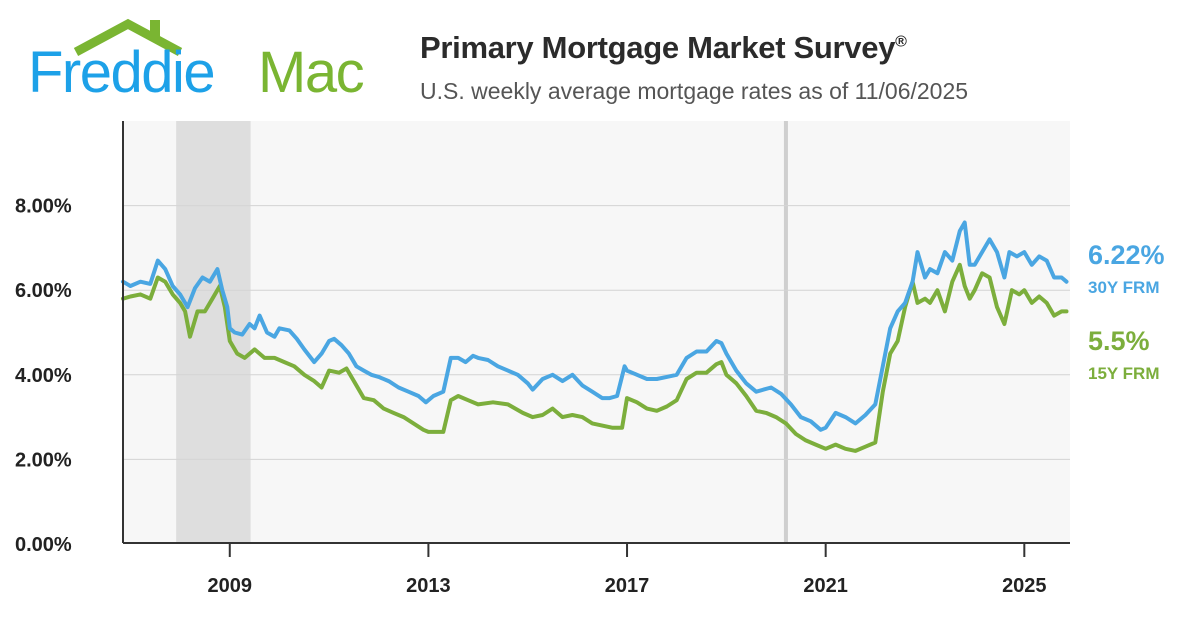 The width and height of the screenshot is (1200, 630). What do you see at coordinates (658, 47) in the screenshot?
I see `chart-title-text: Primary Mortgage Market Survey` at bounding box center [658, 47].